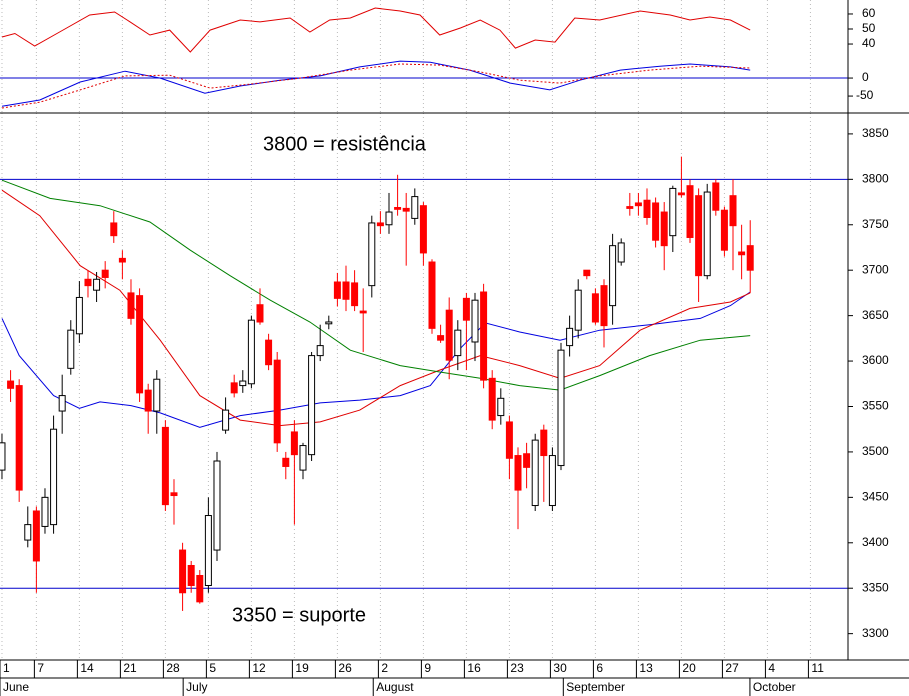 The width and height of the screenshot is (909, 696). What do you see at coordinates (474, 668) in the screenshot?
I see `x-tick-label: 16` at bounding box center [474, 668].